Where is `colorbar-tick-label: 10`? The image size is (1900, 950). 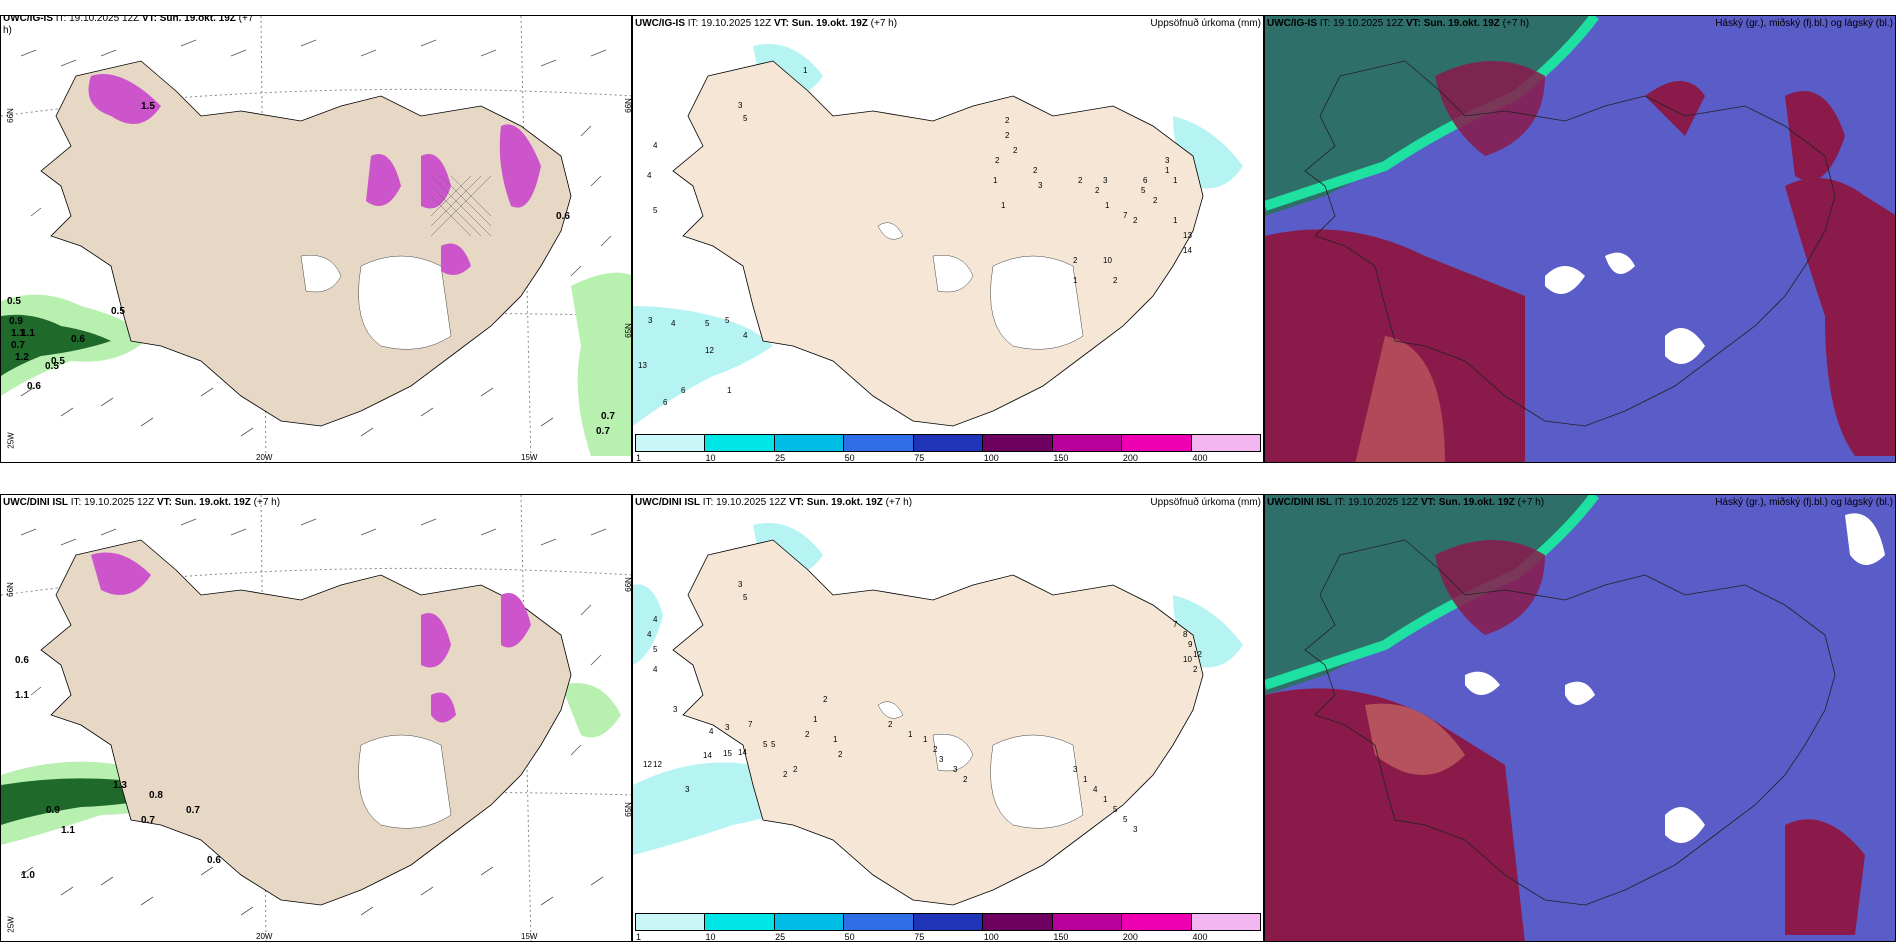 colorbar-tick-label: 10 is located at coordinates (710, 458).